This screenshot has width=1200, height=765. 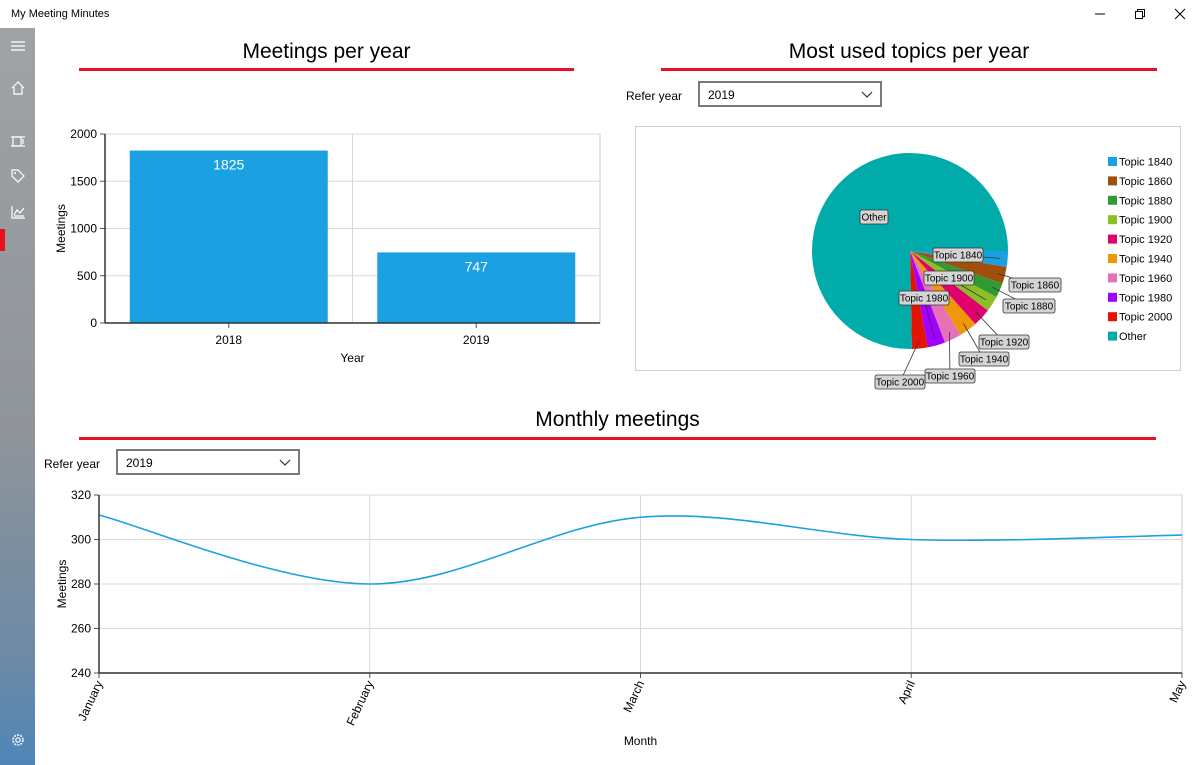 I want to click on topics-per-year-underline, so click(x=909, y=69).